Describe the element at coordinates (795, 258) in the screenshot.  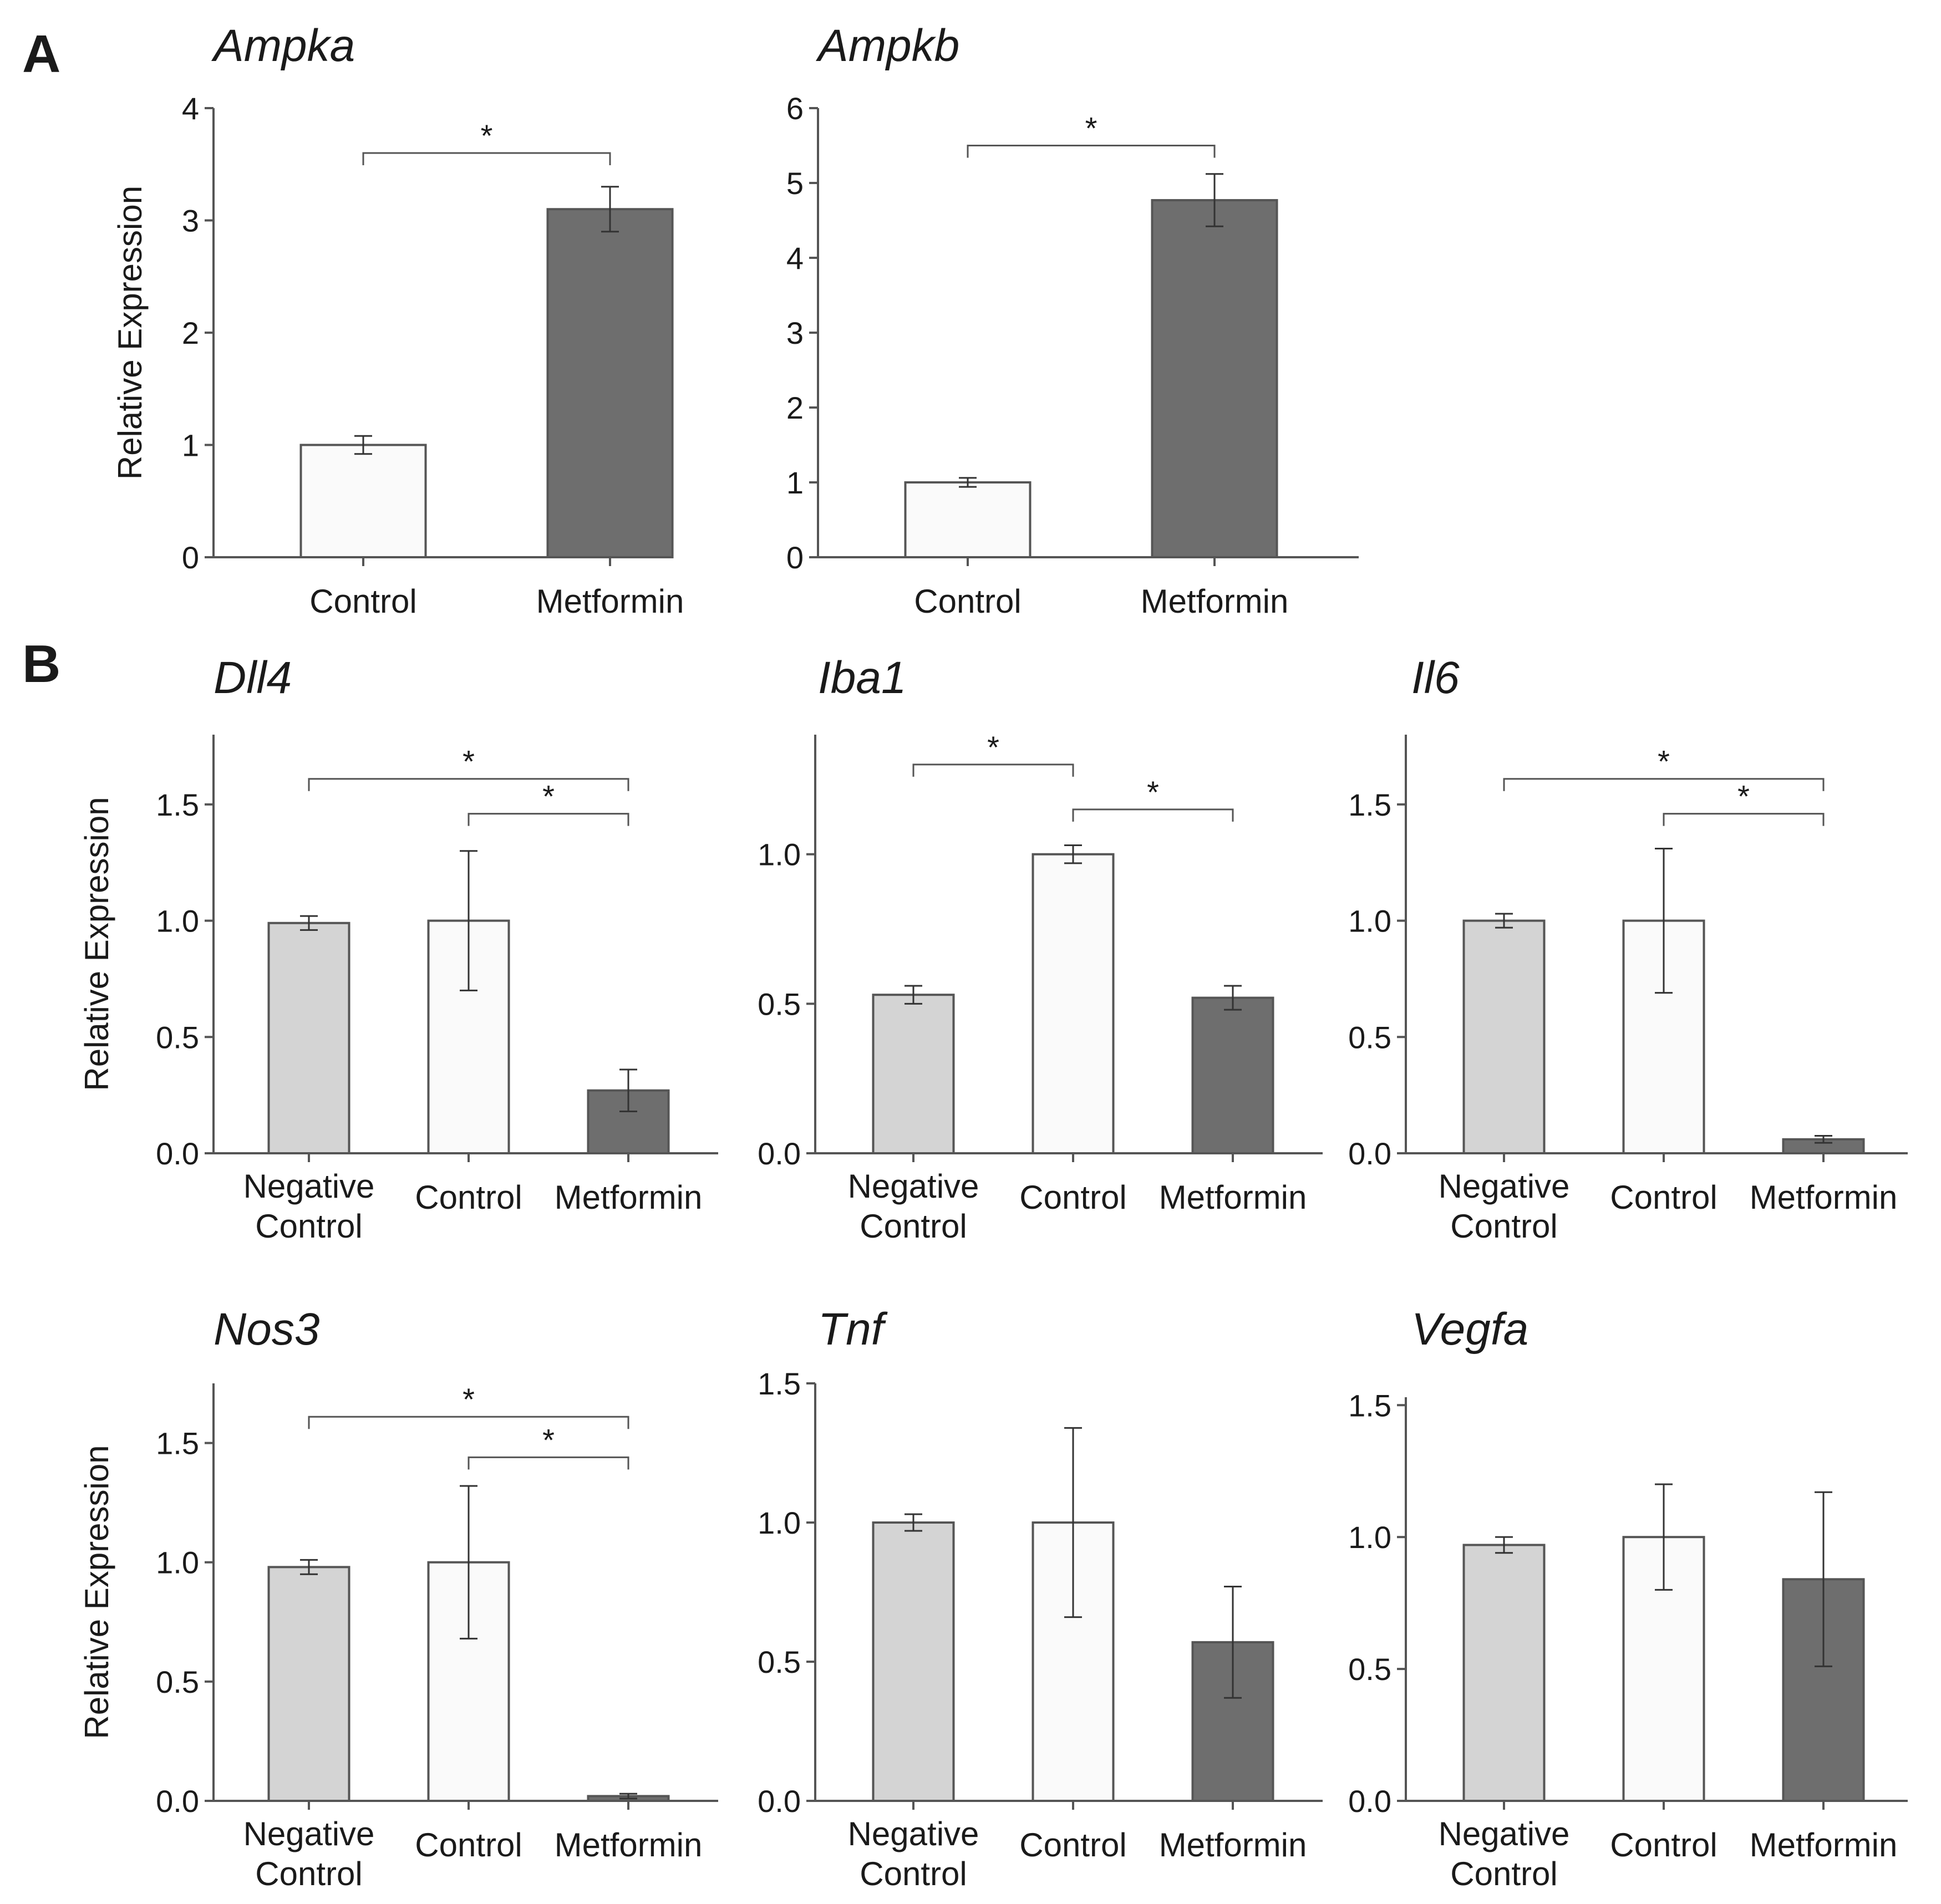
I see `y-tick-label: 4` at that location.